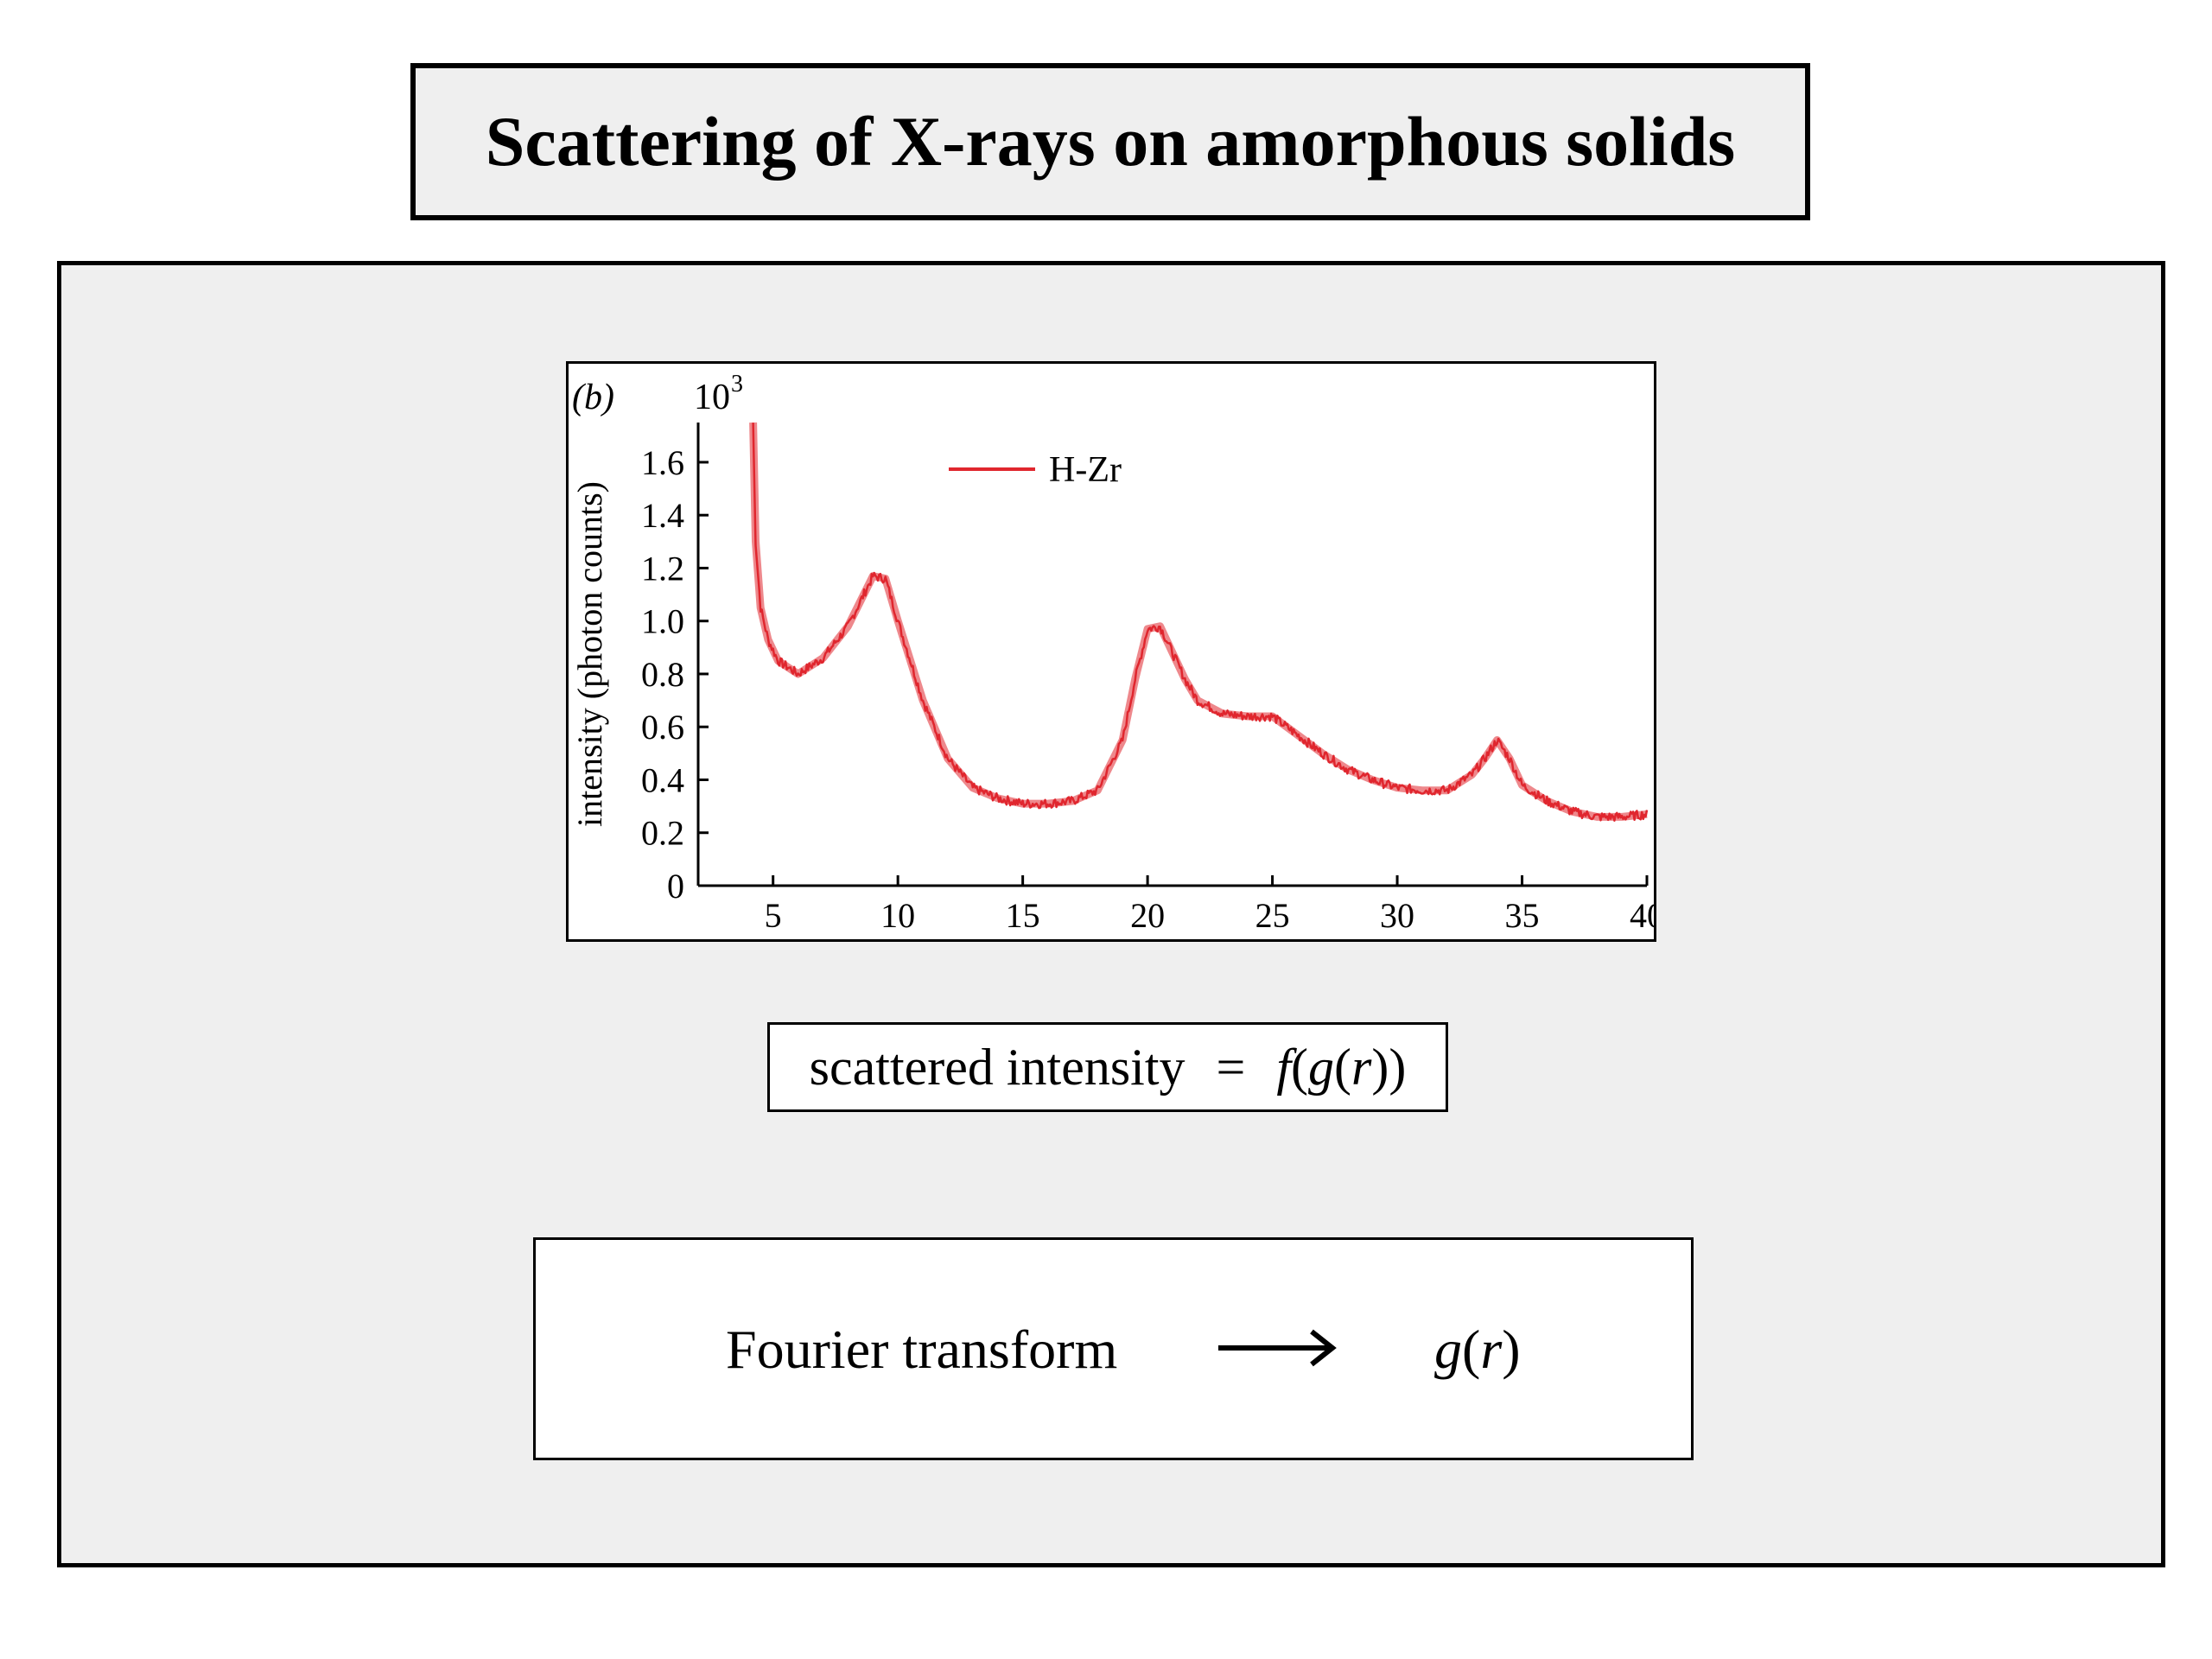  I want to click on series-line-h-zr, so click(1200, 622).